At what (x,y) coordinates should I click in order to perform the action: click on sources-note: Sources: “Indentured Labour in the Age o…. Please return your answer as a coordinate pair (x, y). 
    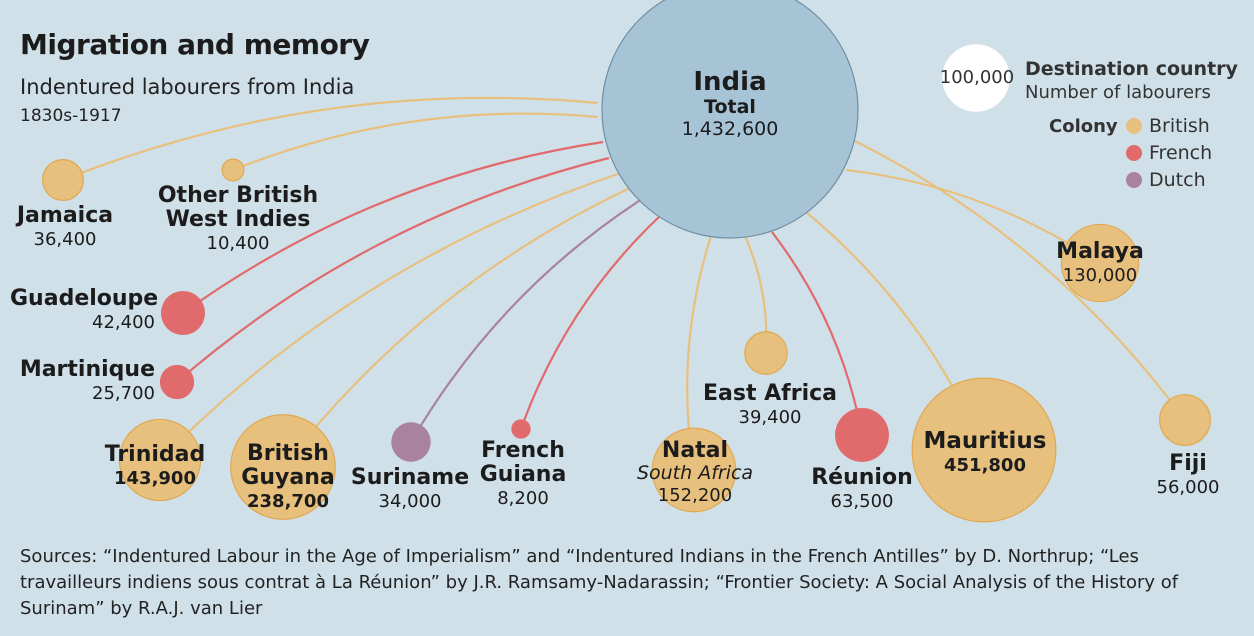
    Looking at the image, I should click on (599, 582).